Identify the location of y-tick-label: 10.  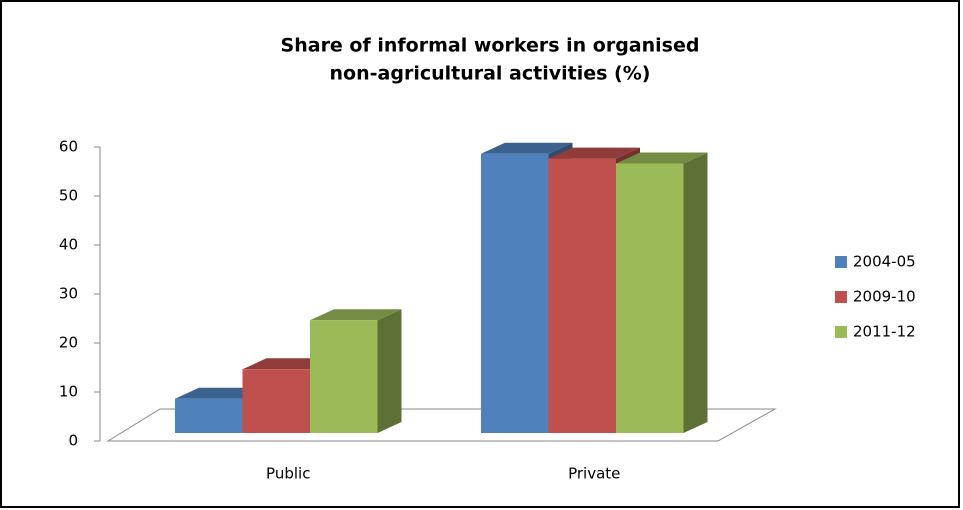
(68, 392).